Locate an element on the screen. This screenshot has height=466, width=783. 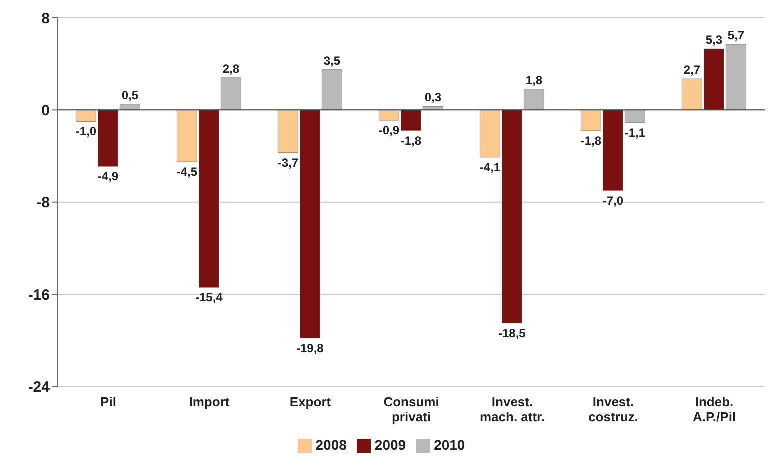
x-tick-label: Indeb. A.P./Pil is located at coordinates (714, 409).